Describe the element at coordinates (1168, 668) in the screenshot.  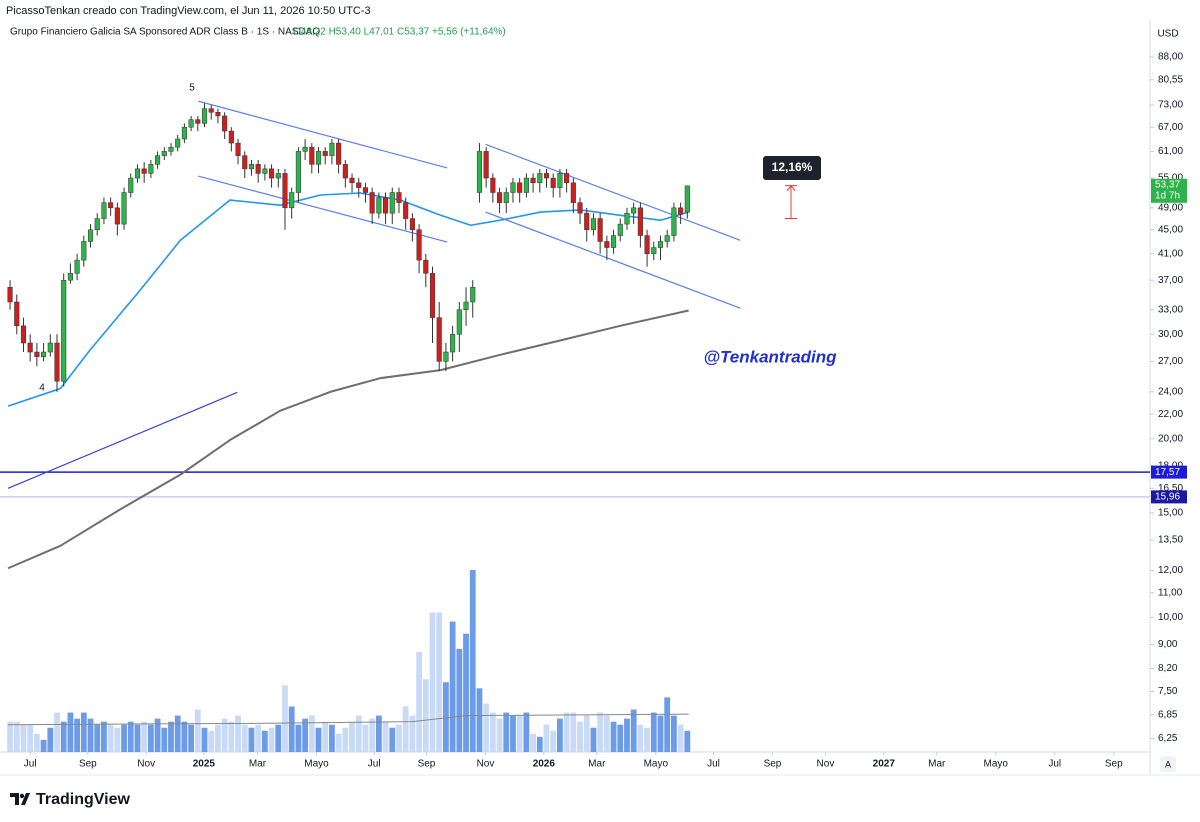
I see `y-tick-label: 8,20` at that location.